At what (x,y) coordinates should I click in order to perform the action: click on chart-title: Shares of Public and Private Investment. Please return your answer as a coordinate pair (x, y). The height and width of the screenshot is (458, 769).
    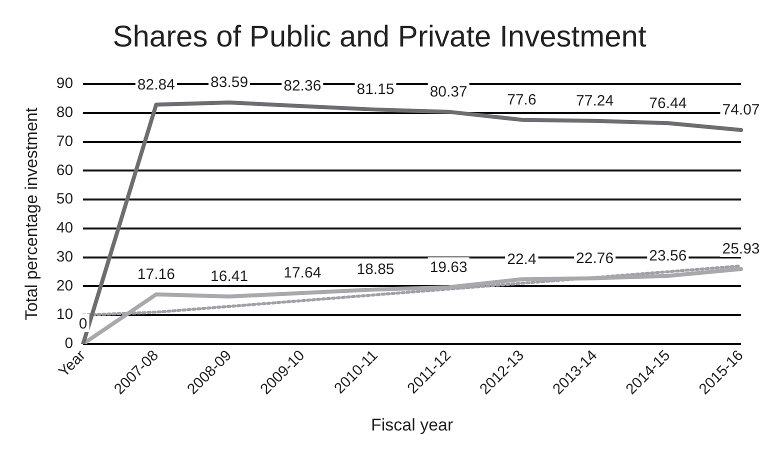
    Looking at the image, I should click on (379, 37).